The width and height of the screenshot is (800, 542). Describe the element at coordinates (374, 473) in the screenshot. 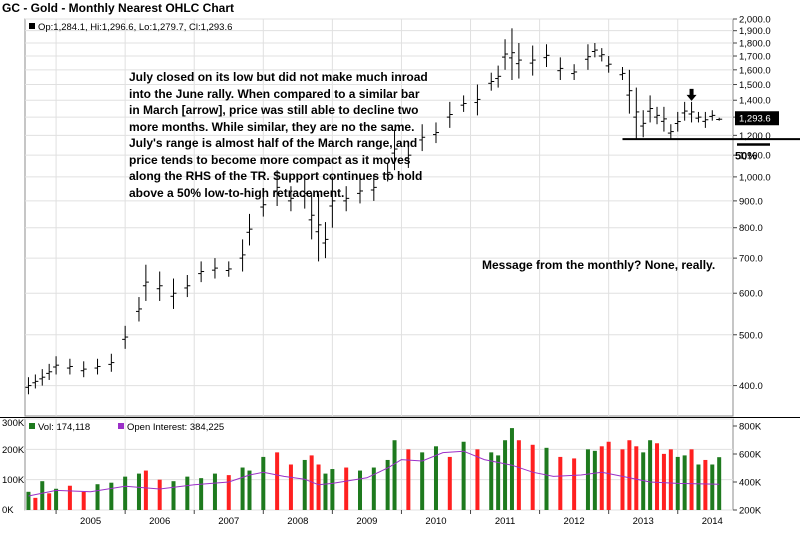

I see `open-interest-line` at that location.